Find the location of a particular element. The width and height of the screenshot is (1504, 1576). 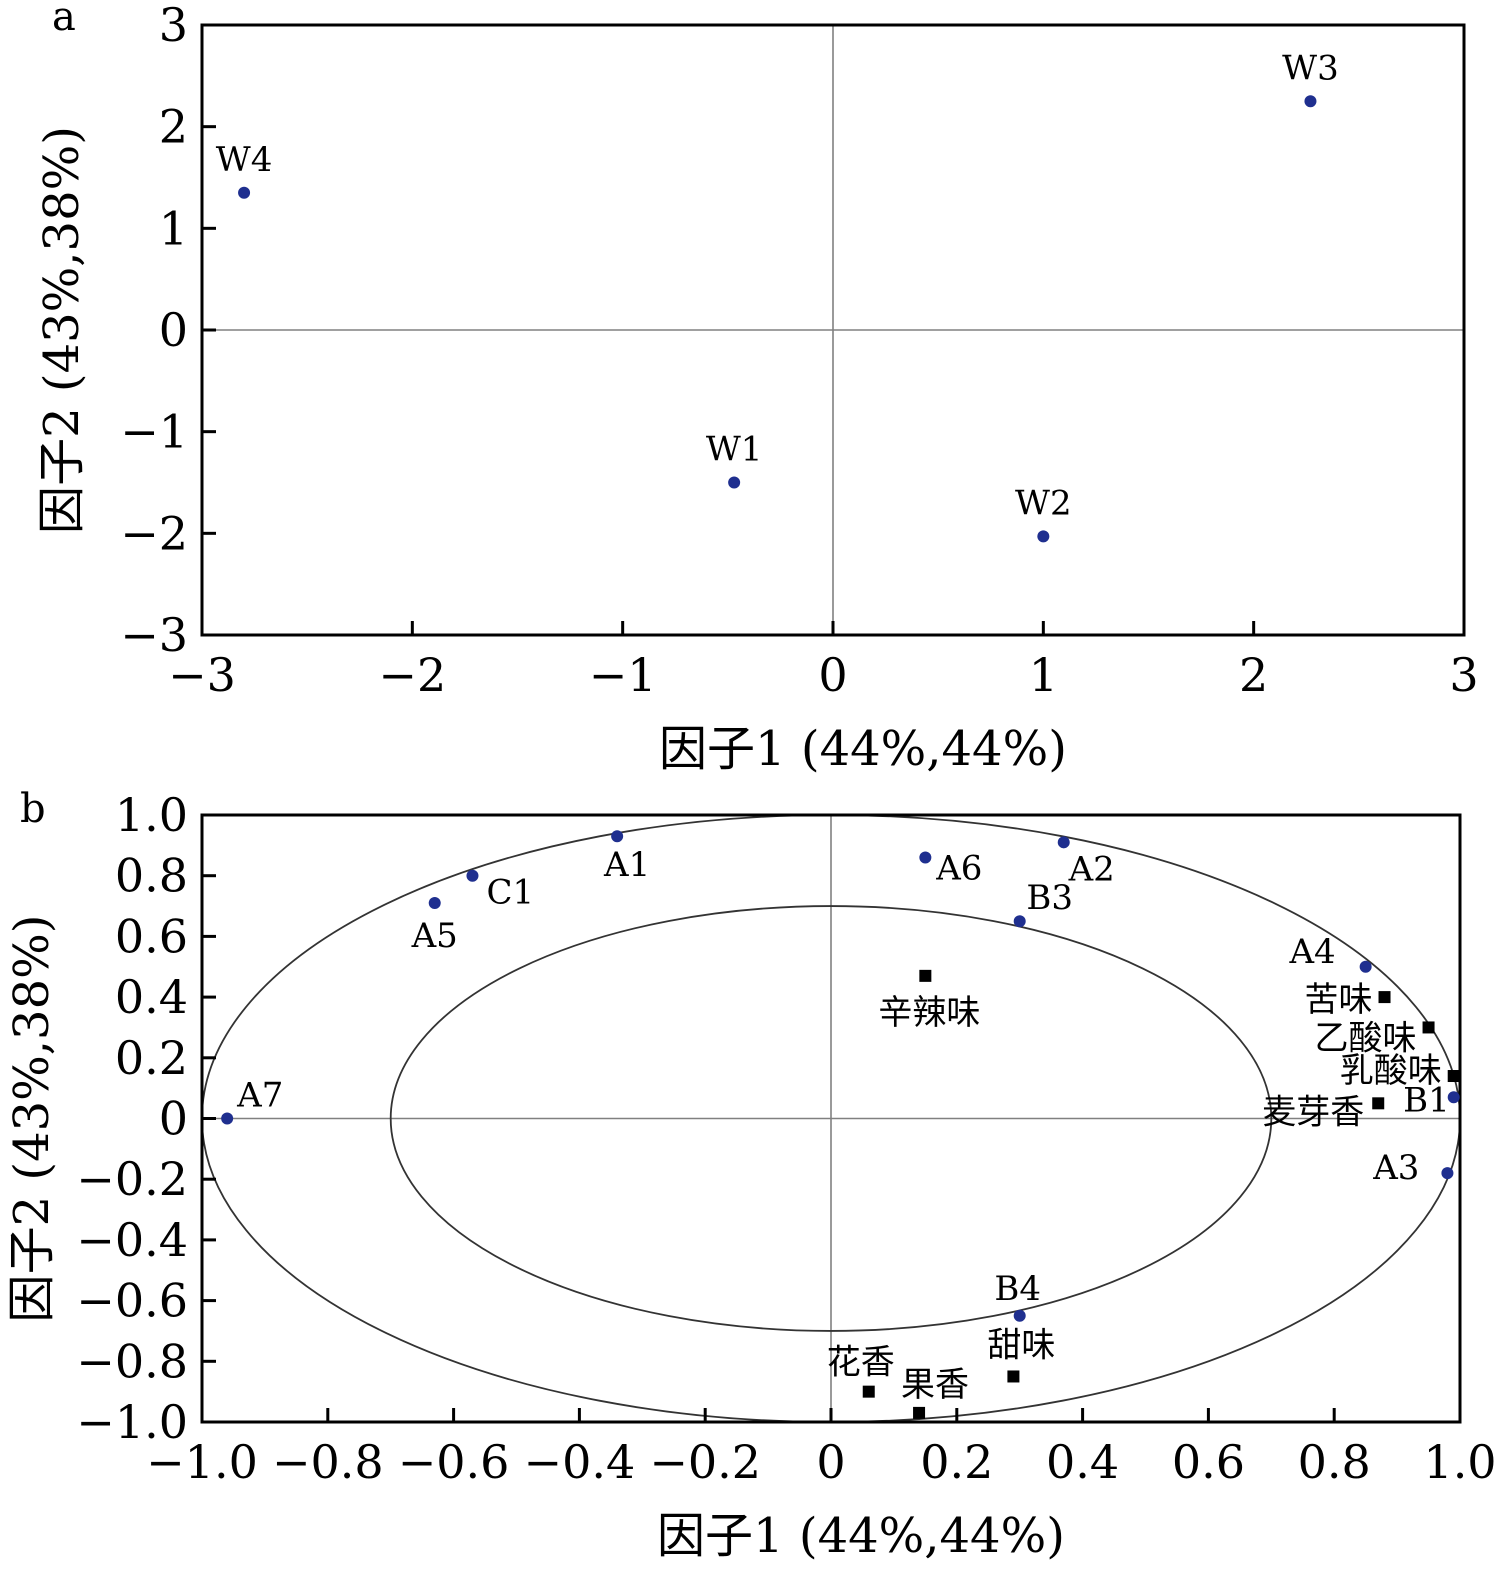

b-x-tick-label: 0.2 is located at coordinates (956, 1462).